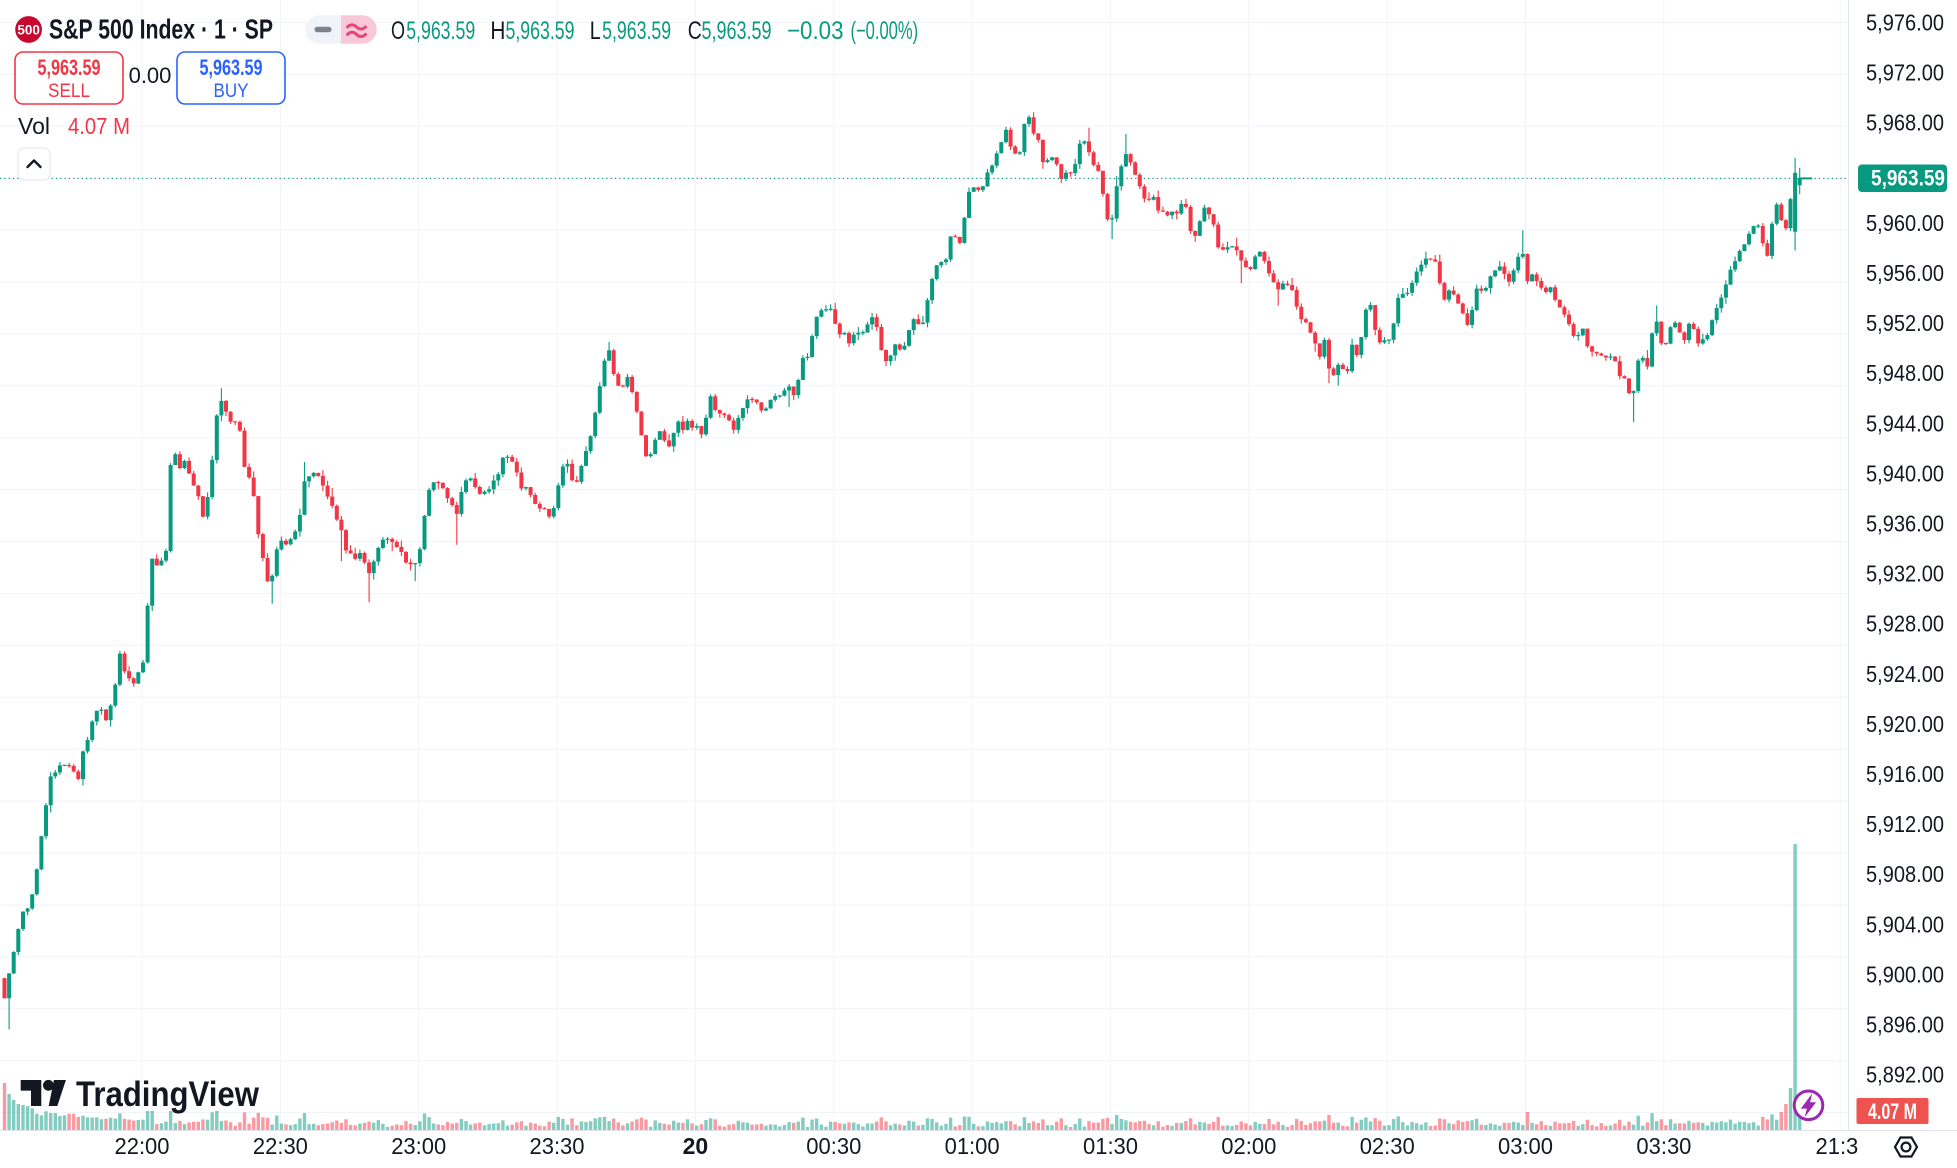 The width and height of the screenshot is (1957, 1168). Describe the element at coordinates (1905, 674) in the screenshot. I see `svg-text: 5,924.00` at that location.